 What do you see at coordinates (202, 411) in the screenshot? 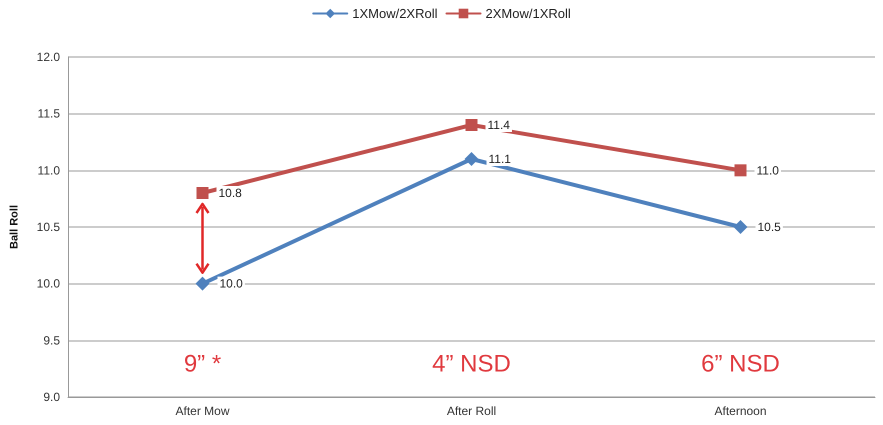
I see `x-tick-label: After Mow` at bounding box center [202, 411].